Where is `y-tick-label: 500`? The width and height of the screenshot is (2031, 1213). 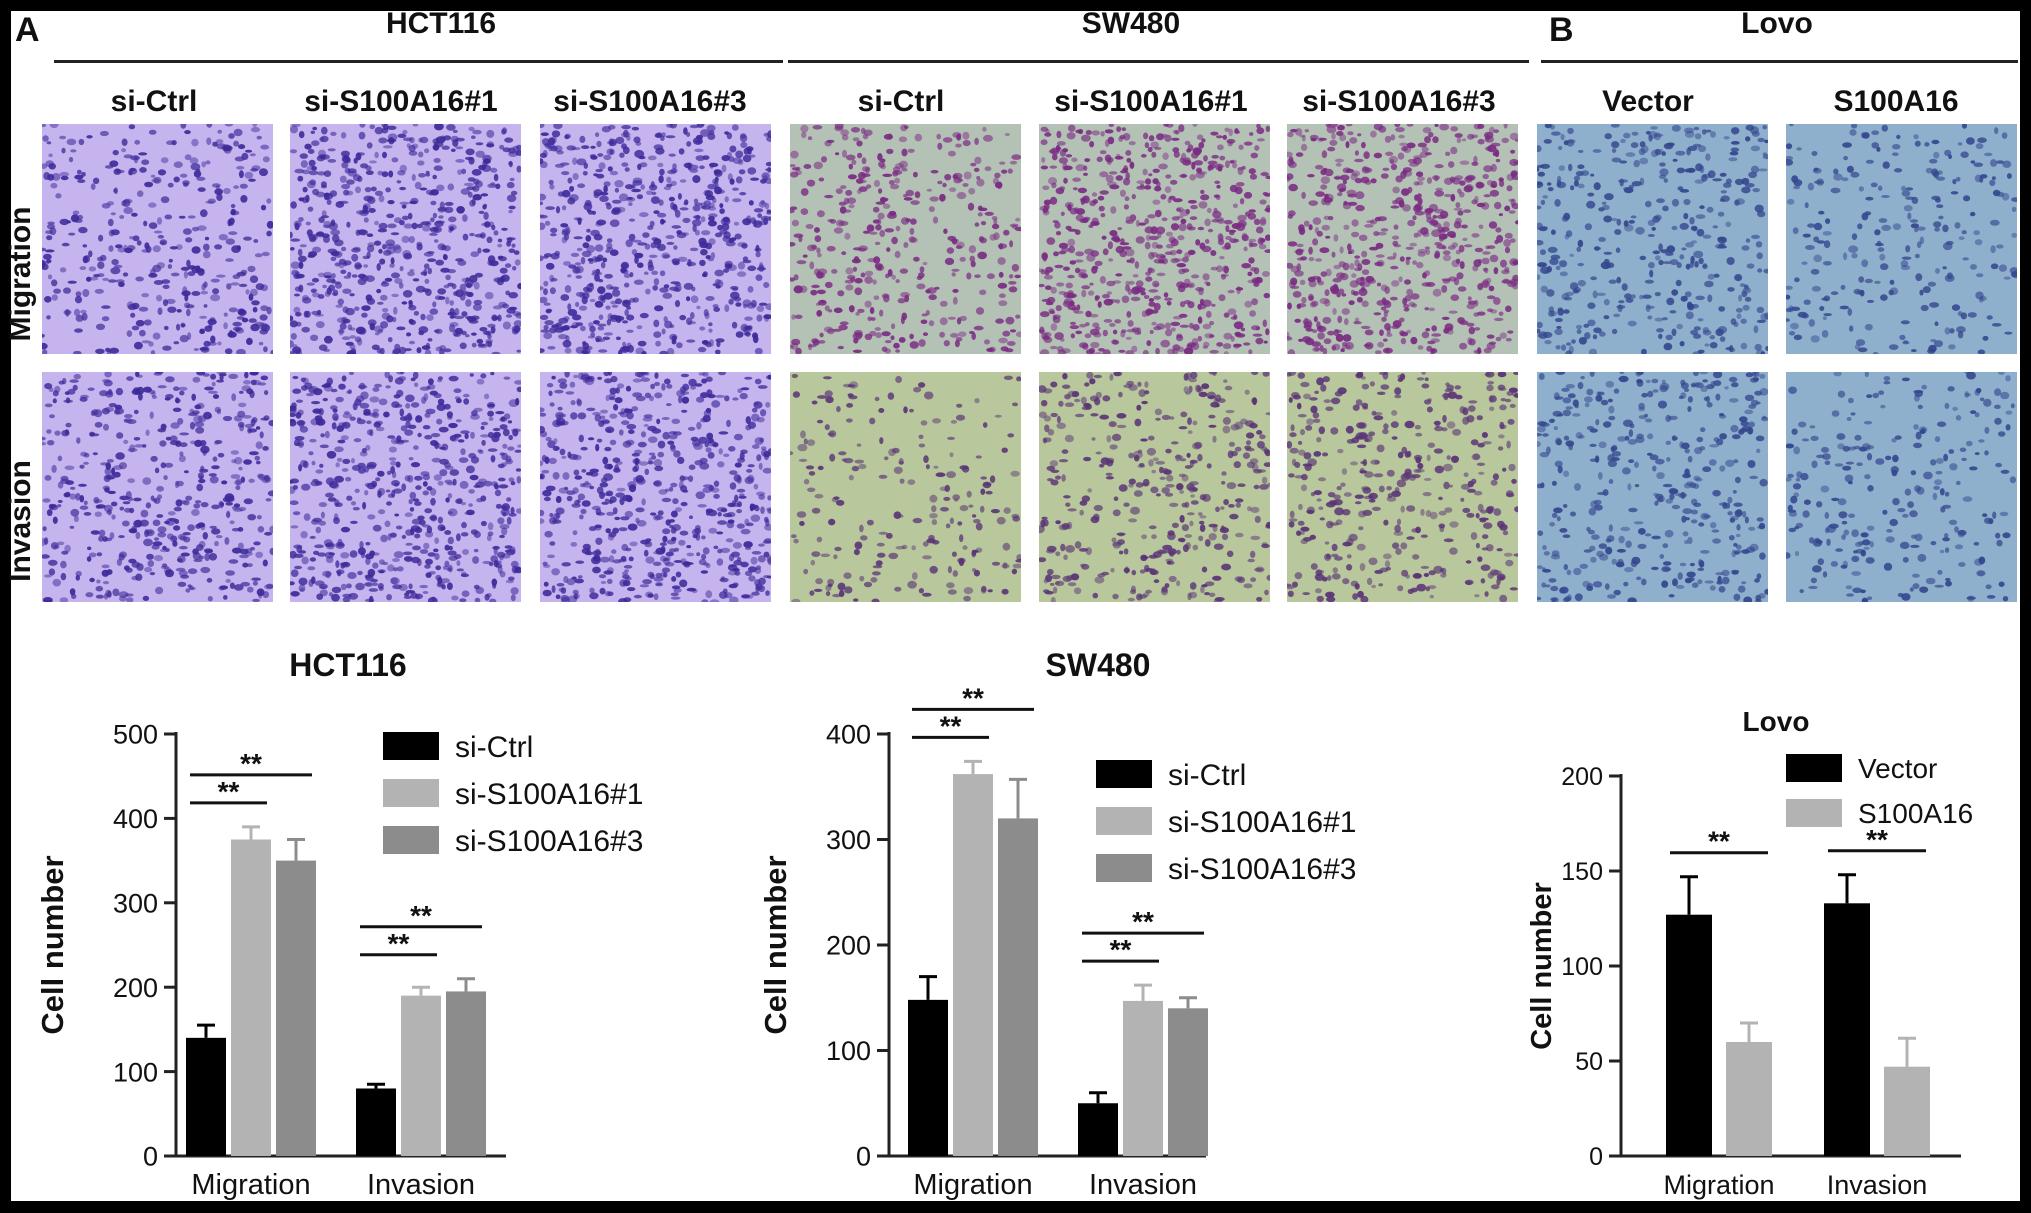 y-tick-label: 500 is located at coordinates (135, 735).